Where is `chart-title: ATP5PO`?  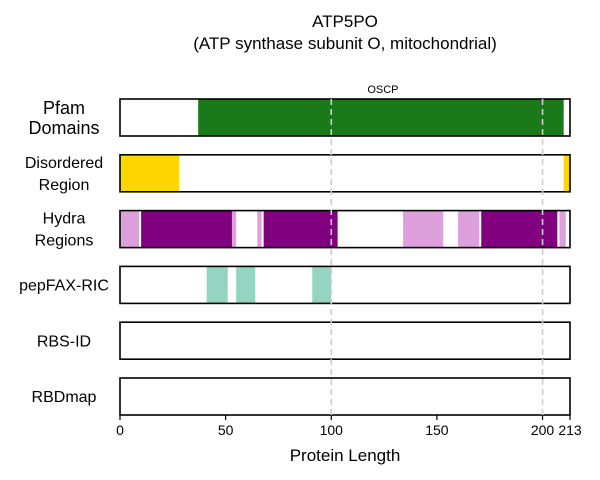
chart-title: ATP5PO is located at coordinates (345, 21).